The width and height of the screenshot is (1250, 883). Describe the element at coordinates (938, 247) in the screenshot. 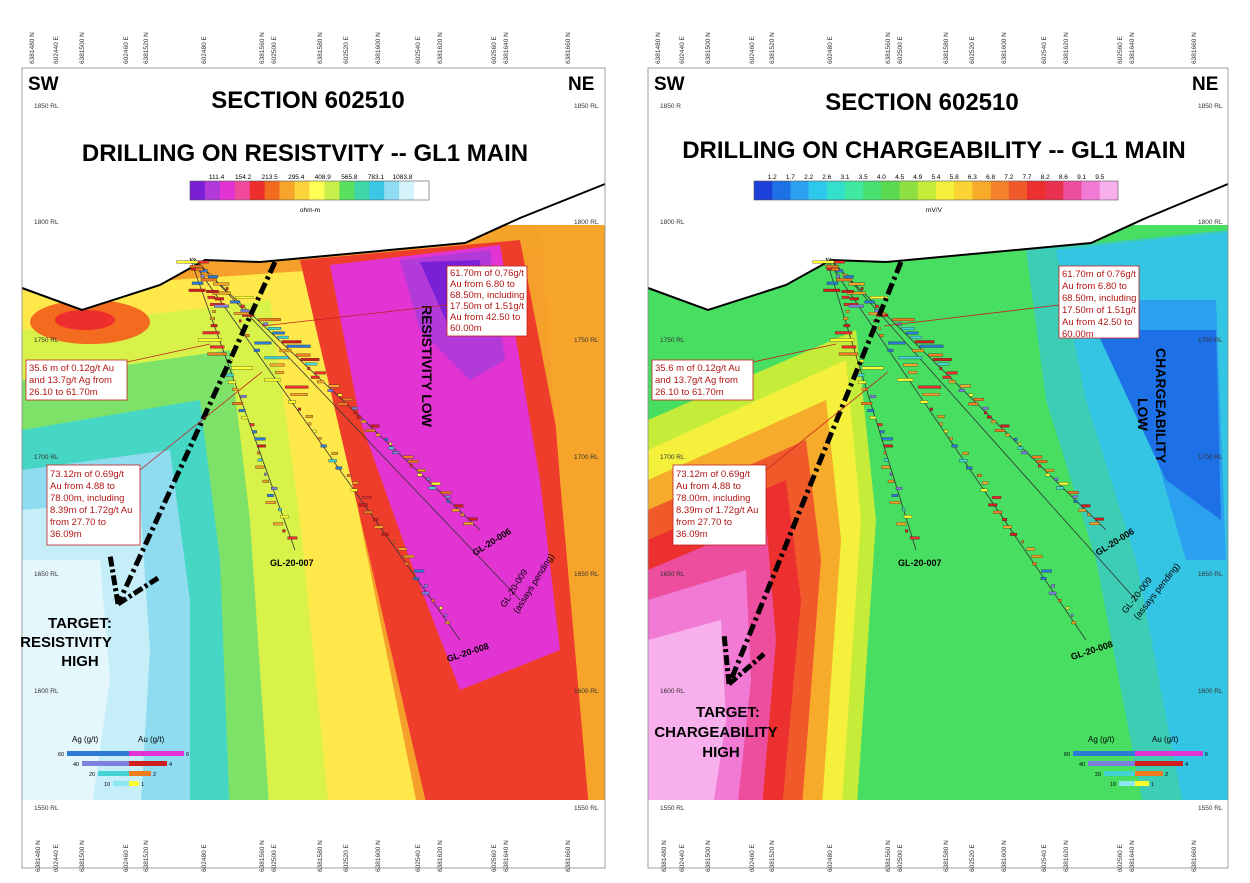

I see `topography-line` at that location.